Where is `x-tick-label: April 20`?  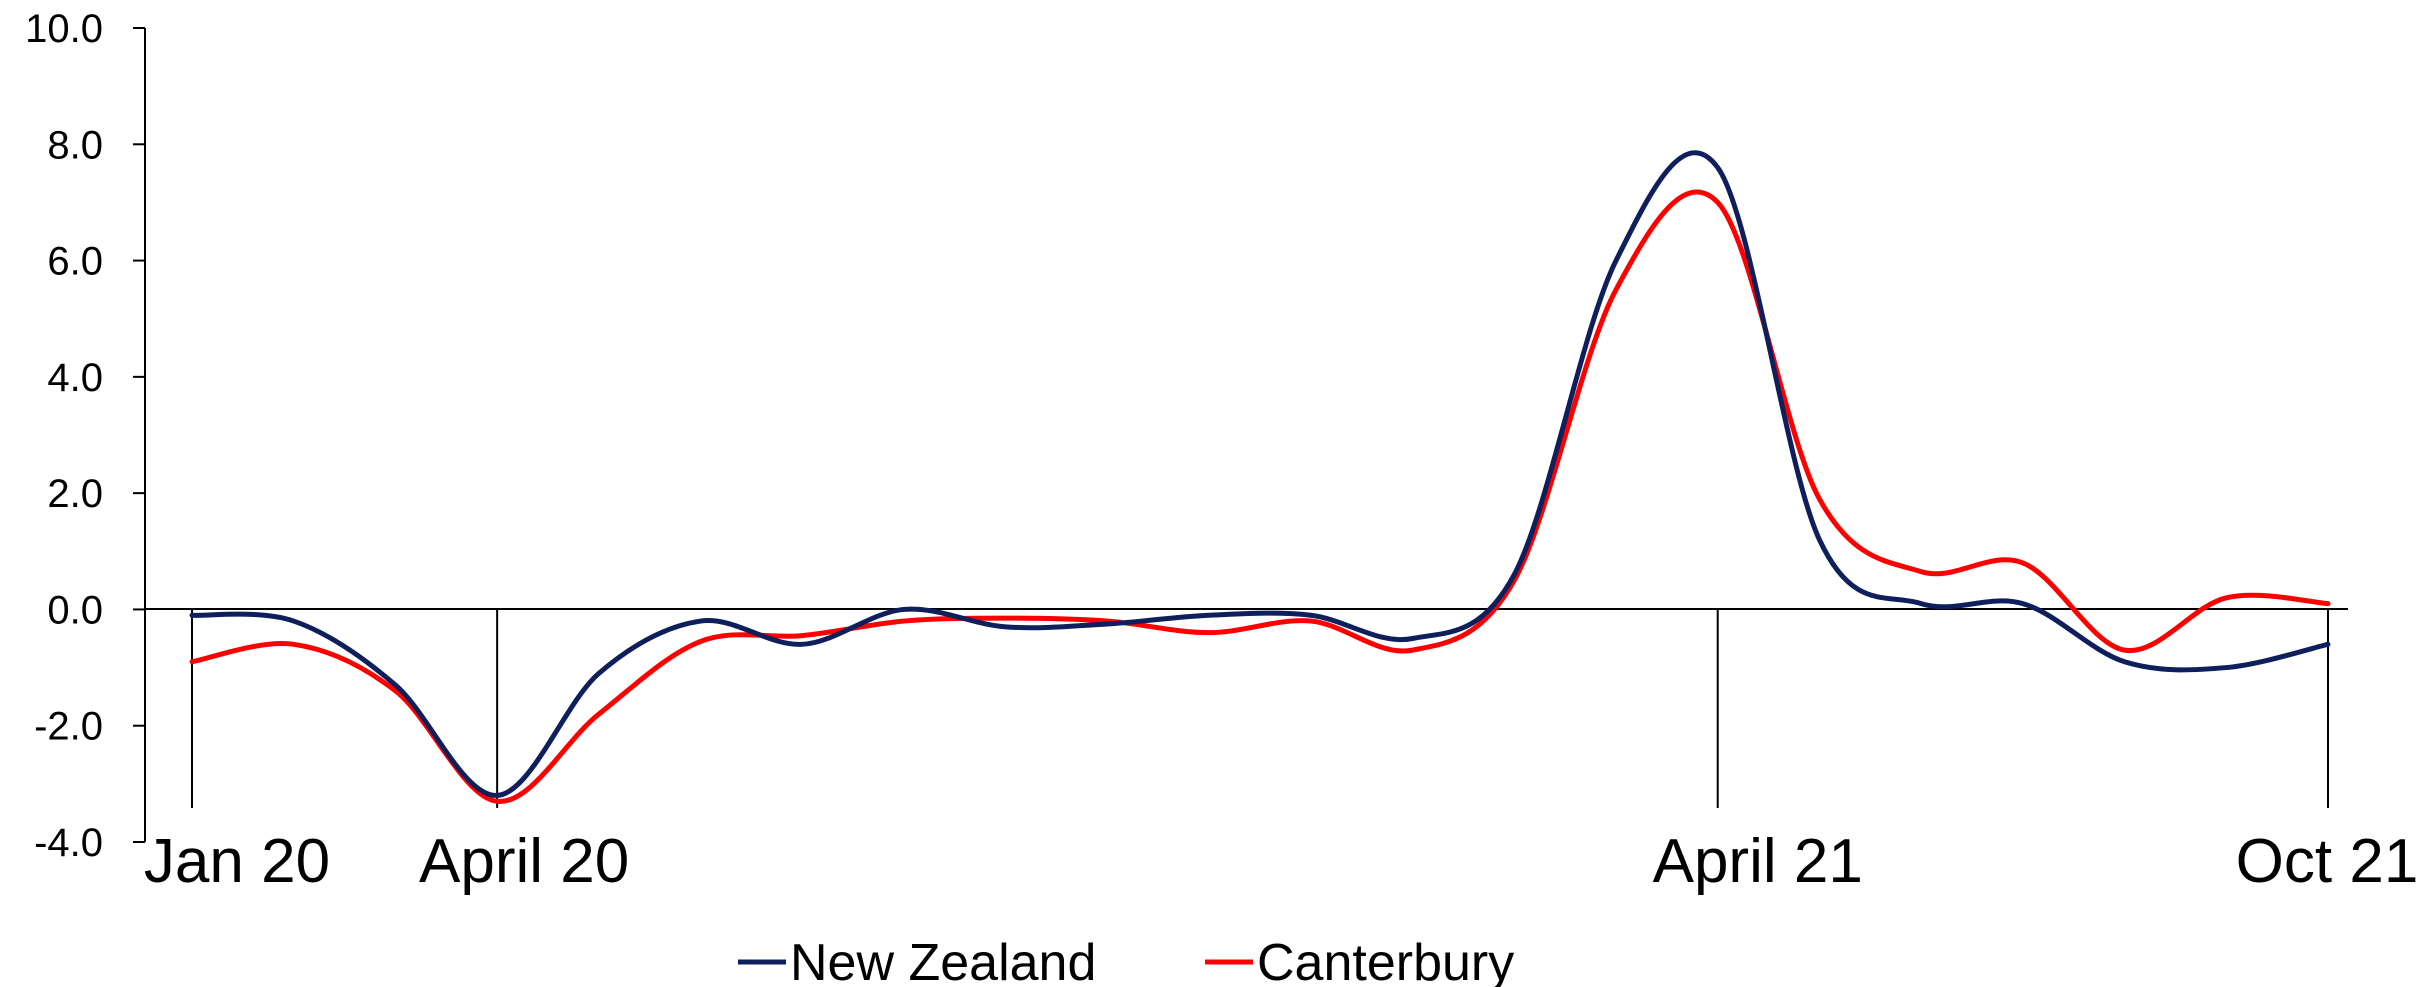
x-tick-label: April 20 is located at coordinates (524, 861).